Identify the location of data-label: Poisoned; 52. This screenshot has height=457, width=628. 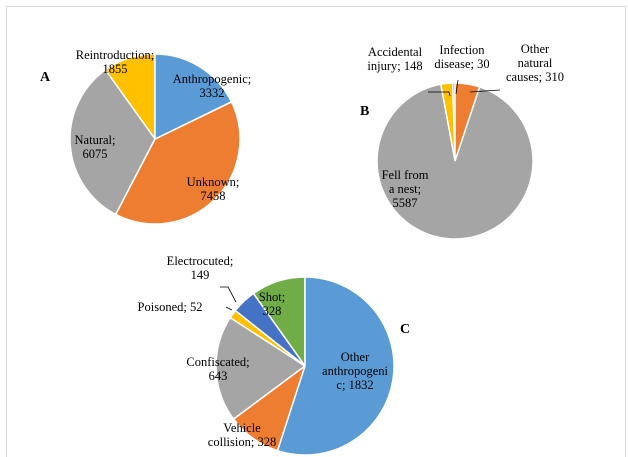
(170, 307).